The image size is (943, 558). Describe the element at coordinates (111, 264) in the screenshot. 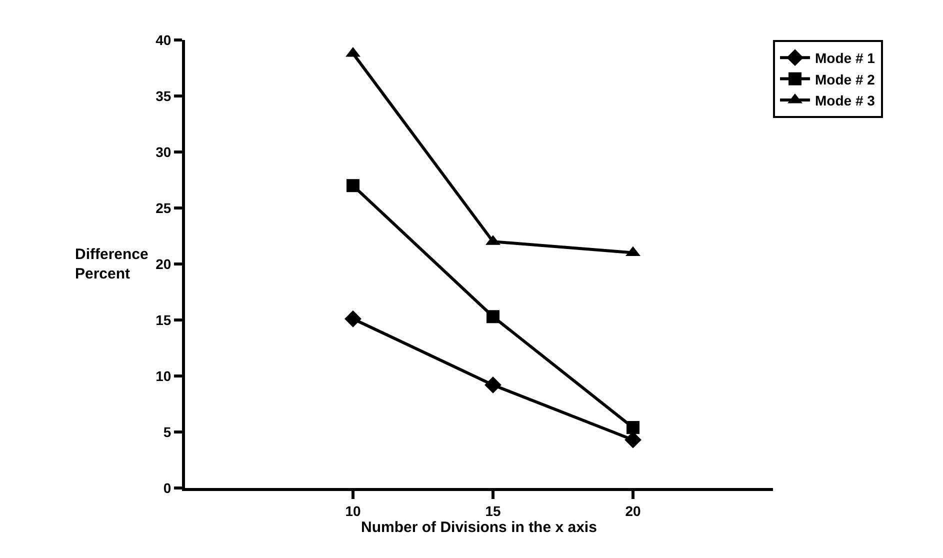

I see `y-axis-title: Difference Percent` at that location.